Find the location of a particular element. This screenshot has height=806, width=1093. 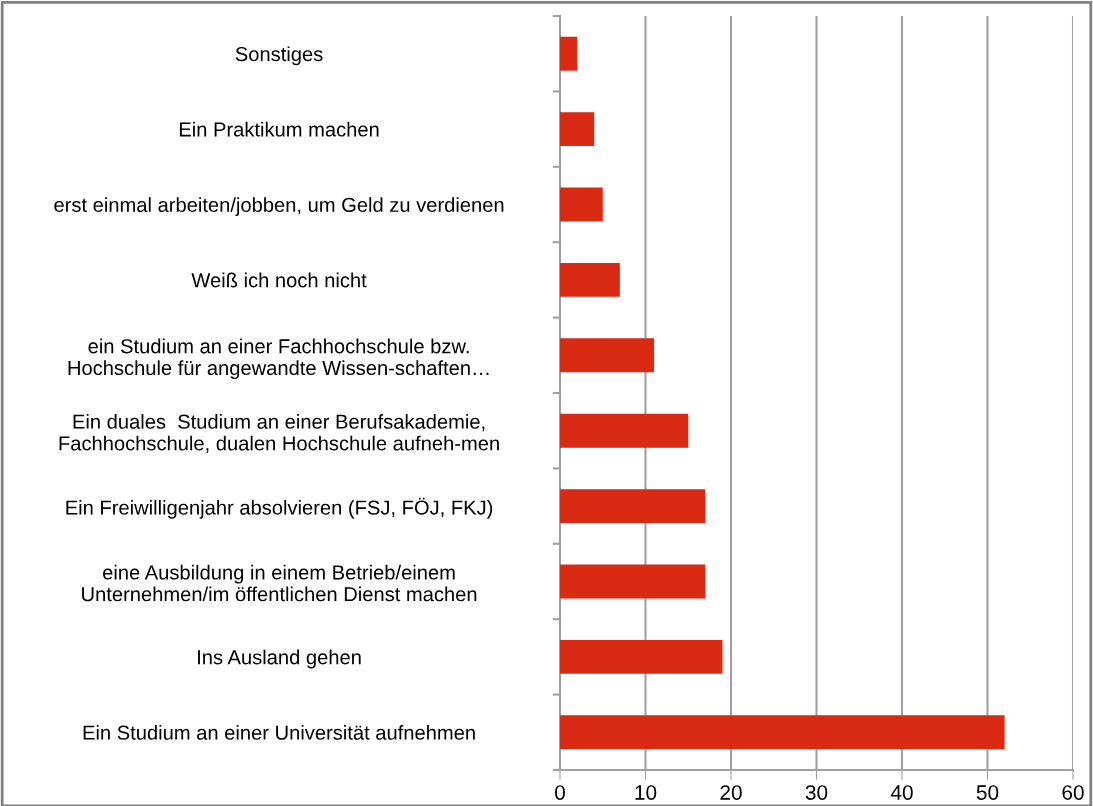

x-tick-label: 0 is located at coordinates (560, 792).